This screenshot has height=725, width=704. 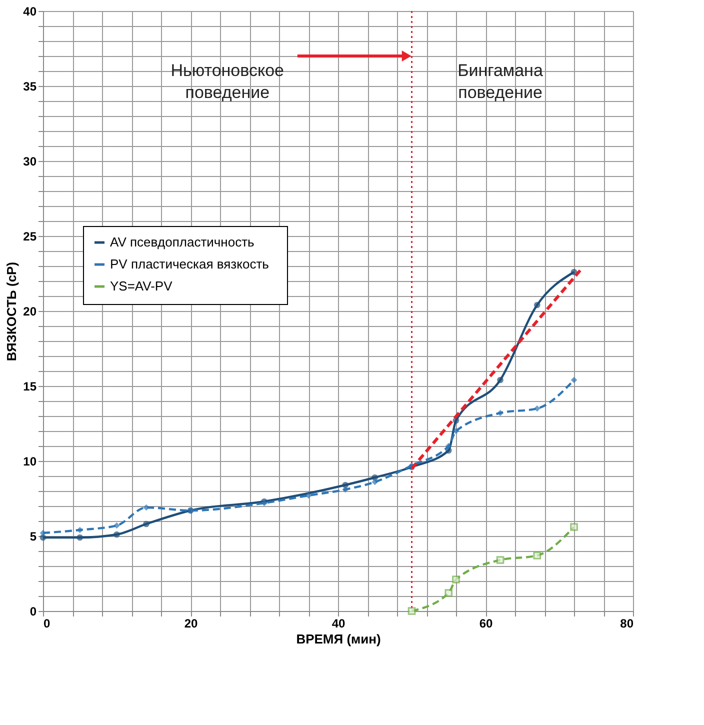 What do you see at coordinates (627, 623) in the screenshot?
I see `x-tick-label: 80` at bounding box center [627, 623].